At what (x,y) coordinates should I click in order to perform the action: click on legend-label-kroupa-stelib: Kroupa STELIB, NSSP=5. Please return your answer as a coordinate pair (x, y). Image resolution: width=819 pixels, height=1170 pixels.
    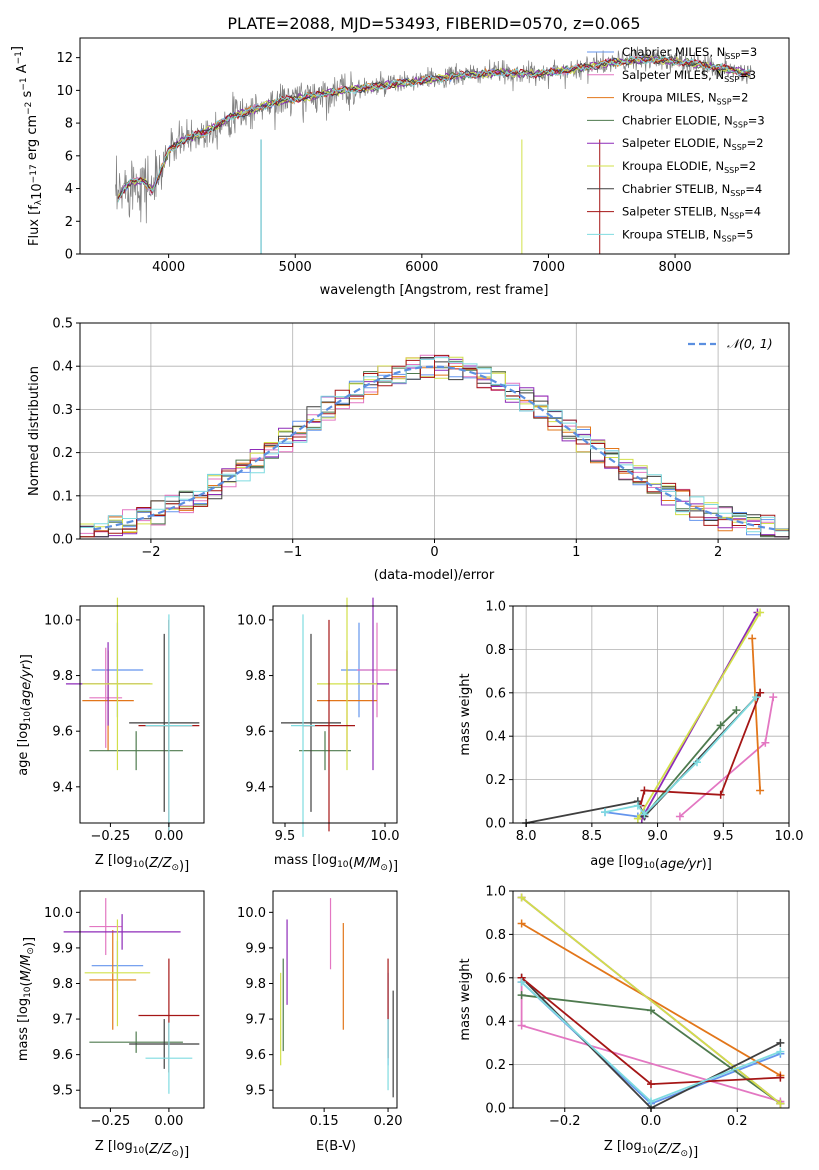
    Looking at the image, I should click on (687, 235).